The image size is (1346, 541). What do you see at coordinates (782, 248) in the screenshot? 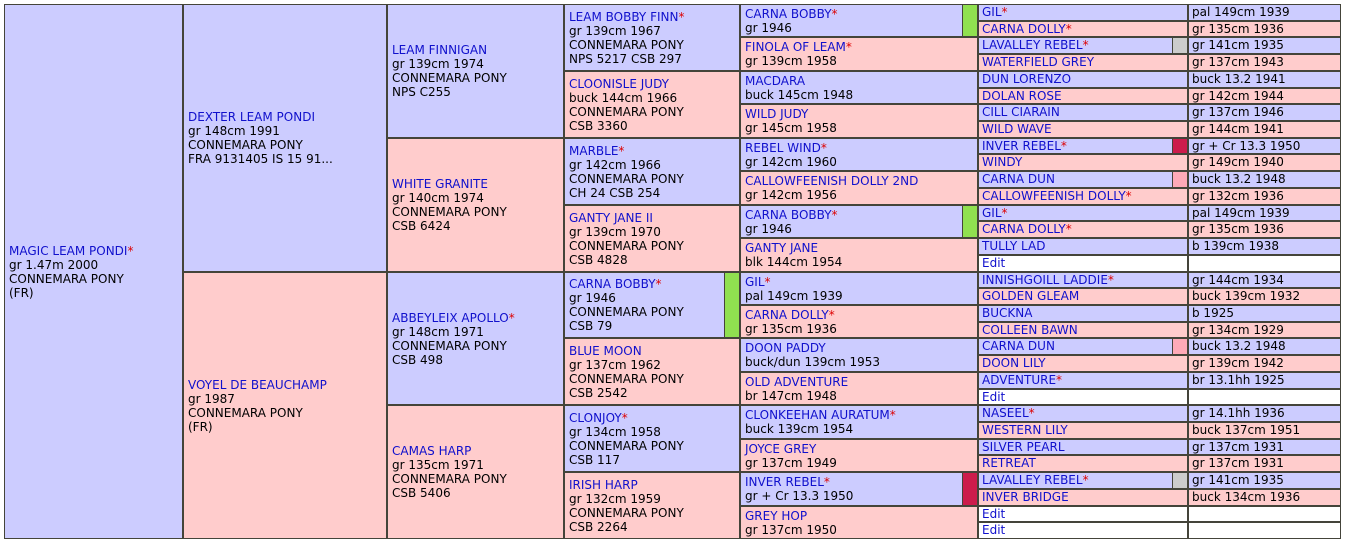
I see `horse-name-text: GANTY JANE` at bounding box center [782, 248].